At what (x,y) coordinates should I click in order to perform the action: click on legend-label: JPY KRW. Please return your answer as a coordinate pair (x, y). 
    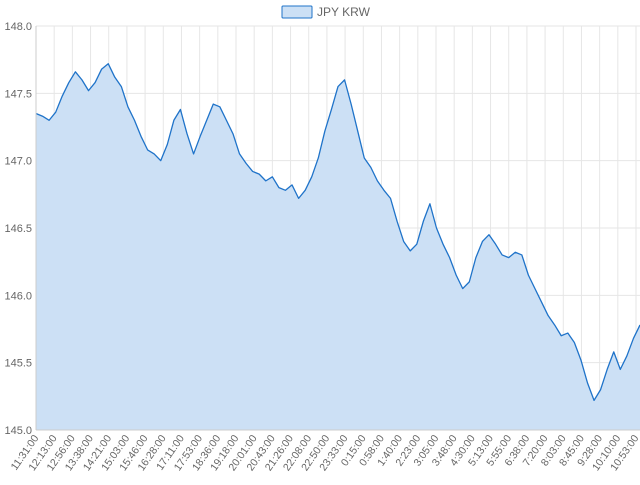
    Looking at the image, I should click on (344, 12).